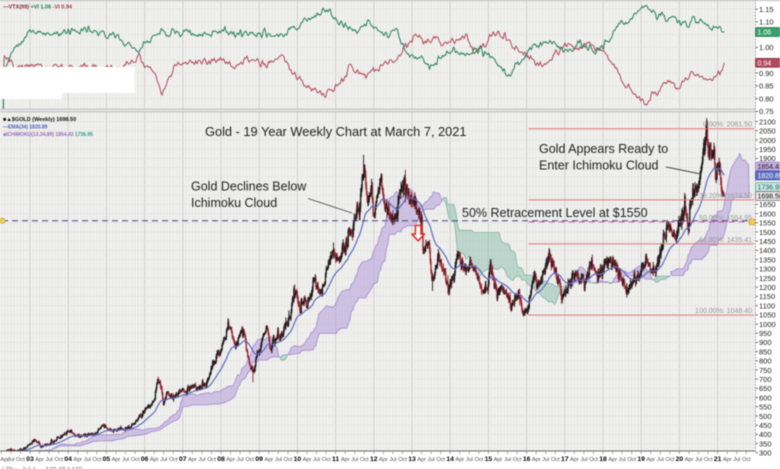 Image resolution: width=780 pixels, height=469 pixels. Describe the element at coordinates (259, 459) in the screenshot. I see `svg-text: 09` at that location.